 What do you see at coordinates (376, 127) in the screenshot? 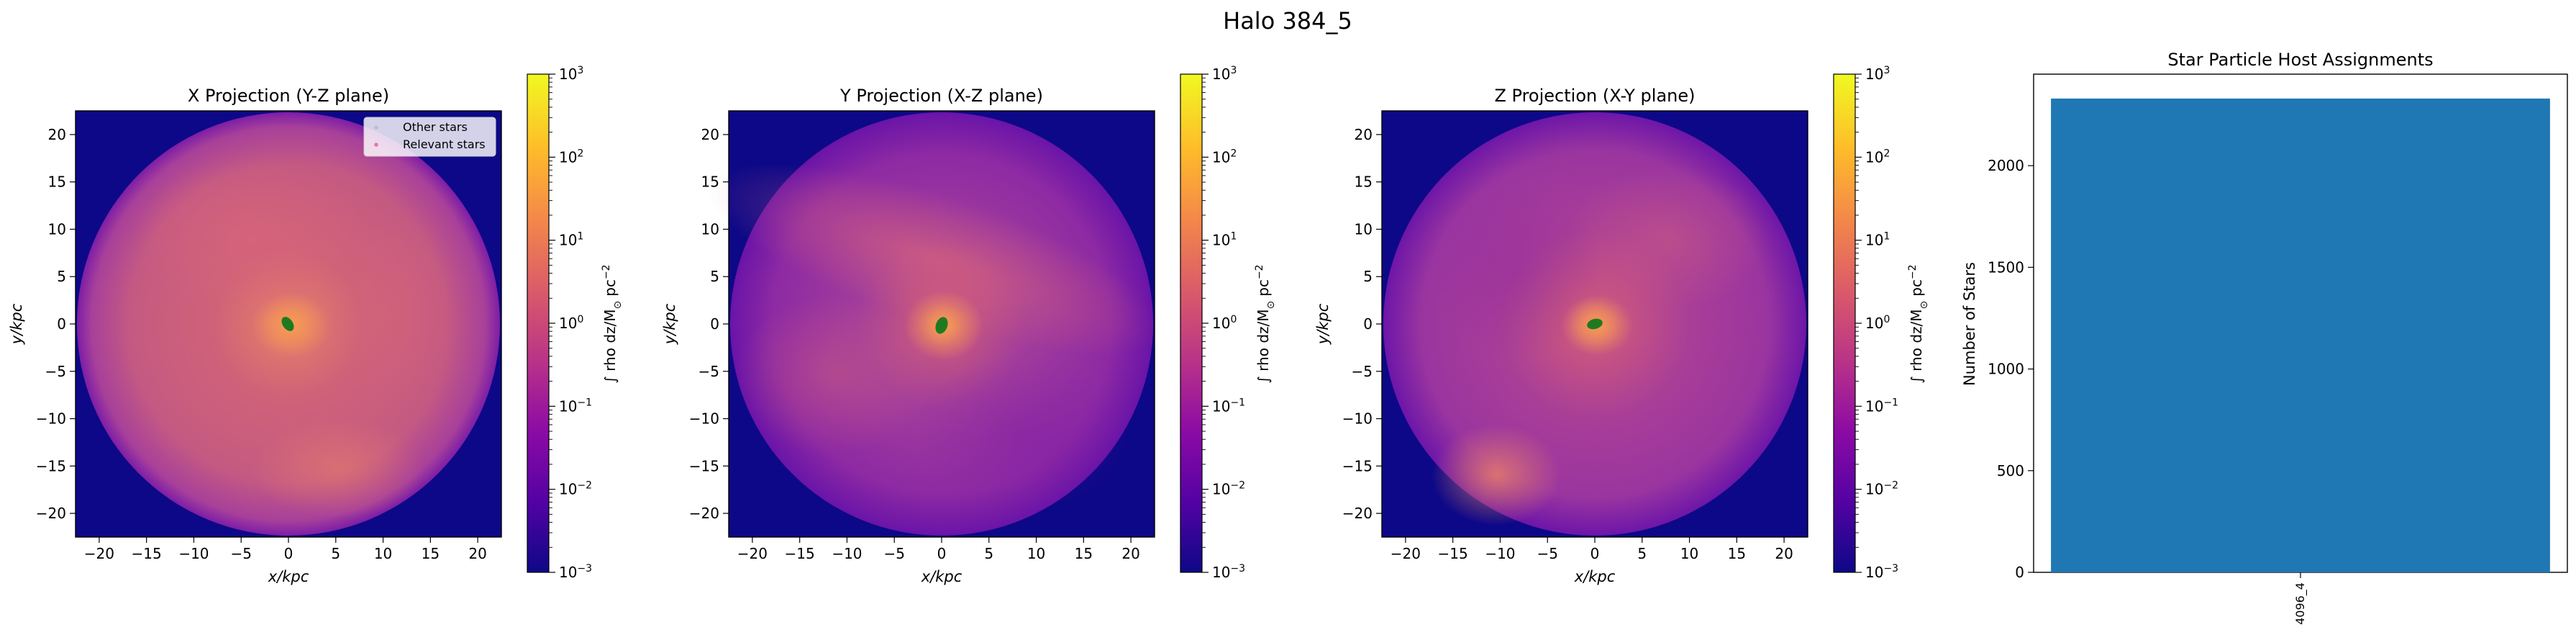
I see `legend-marker-other-stars` at bounding box center [376, 127].